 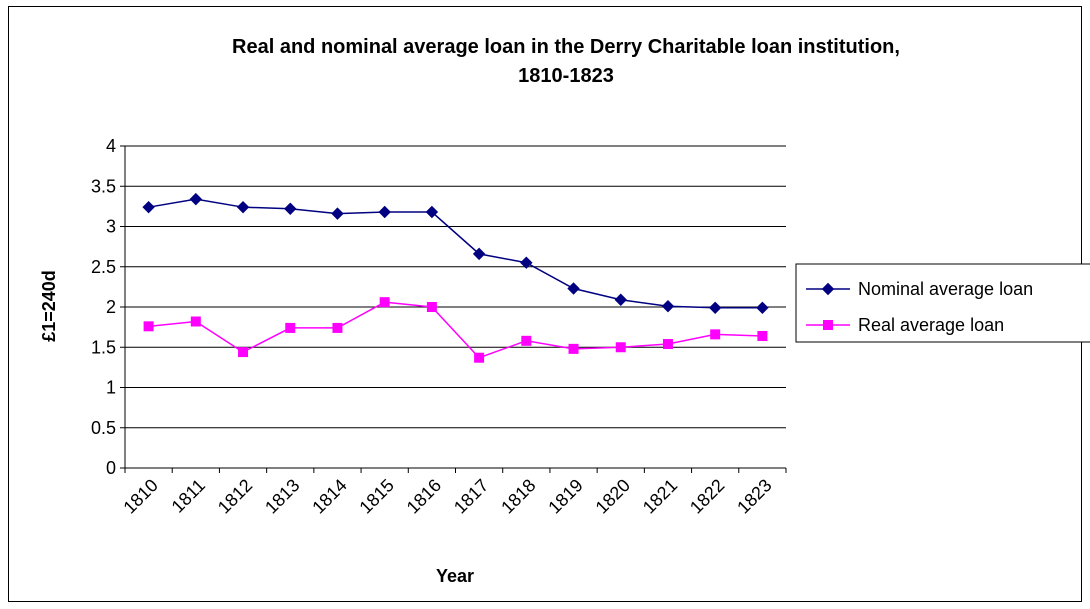 What do you see at coordinates (103, 428) in the screenshot?
I see `y-tick-label: 0.5` at bounding box center [103, 428].